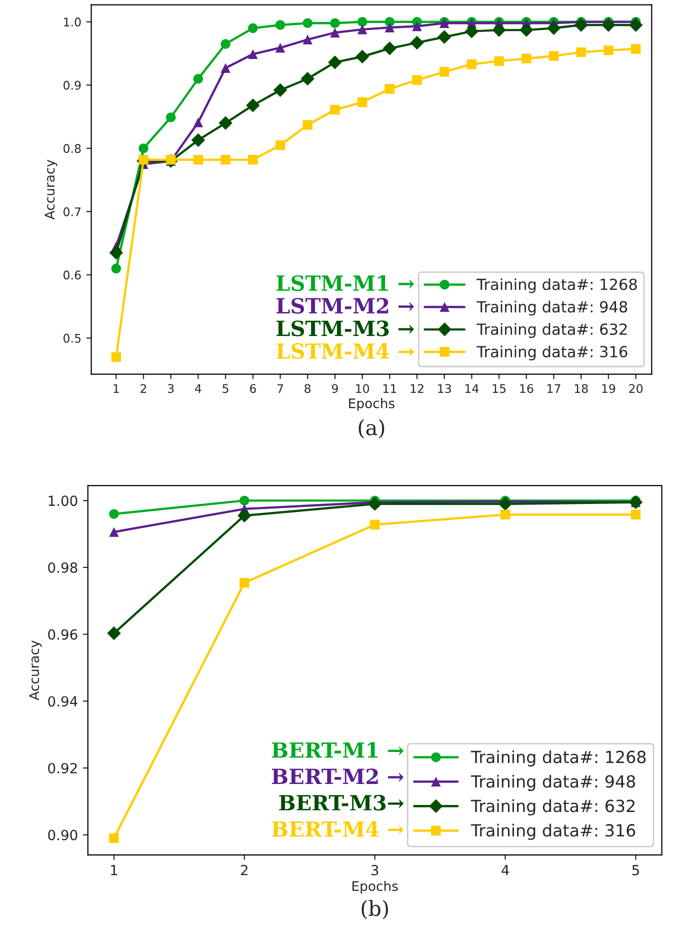  What do you see at coordinates (636, 388) in the screenshot?
I see `x-tick-label: 20` at bounding box center [636, 388].